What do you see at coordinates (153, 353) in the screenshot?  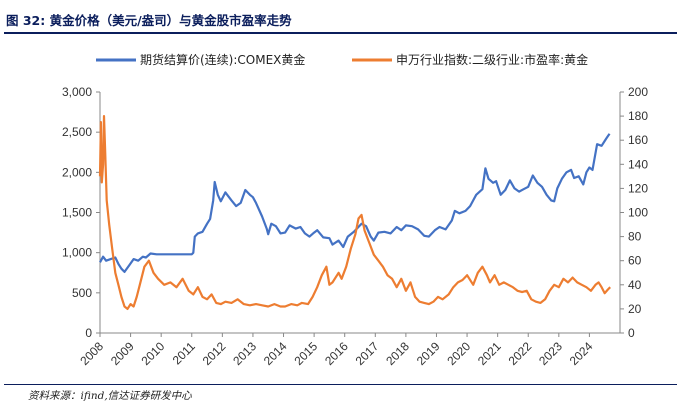 I see `x-tick-label: 2010` at bounding box center [153, 353].